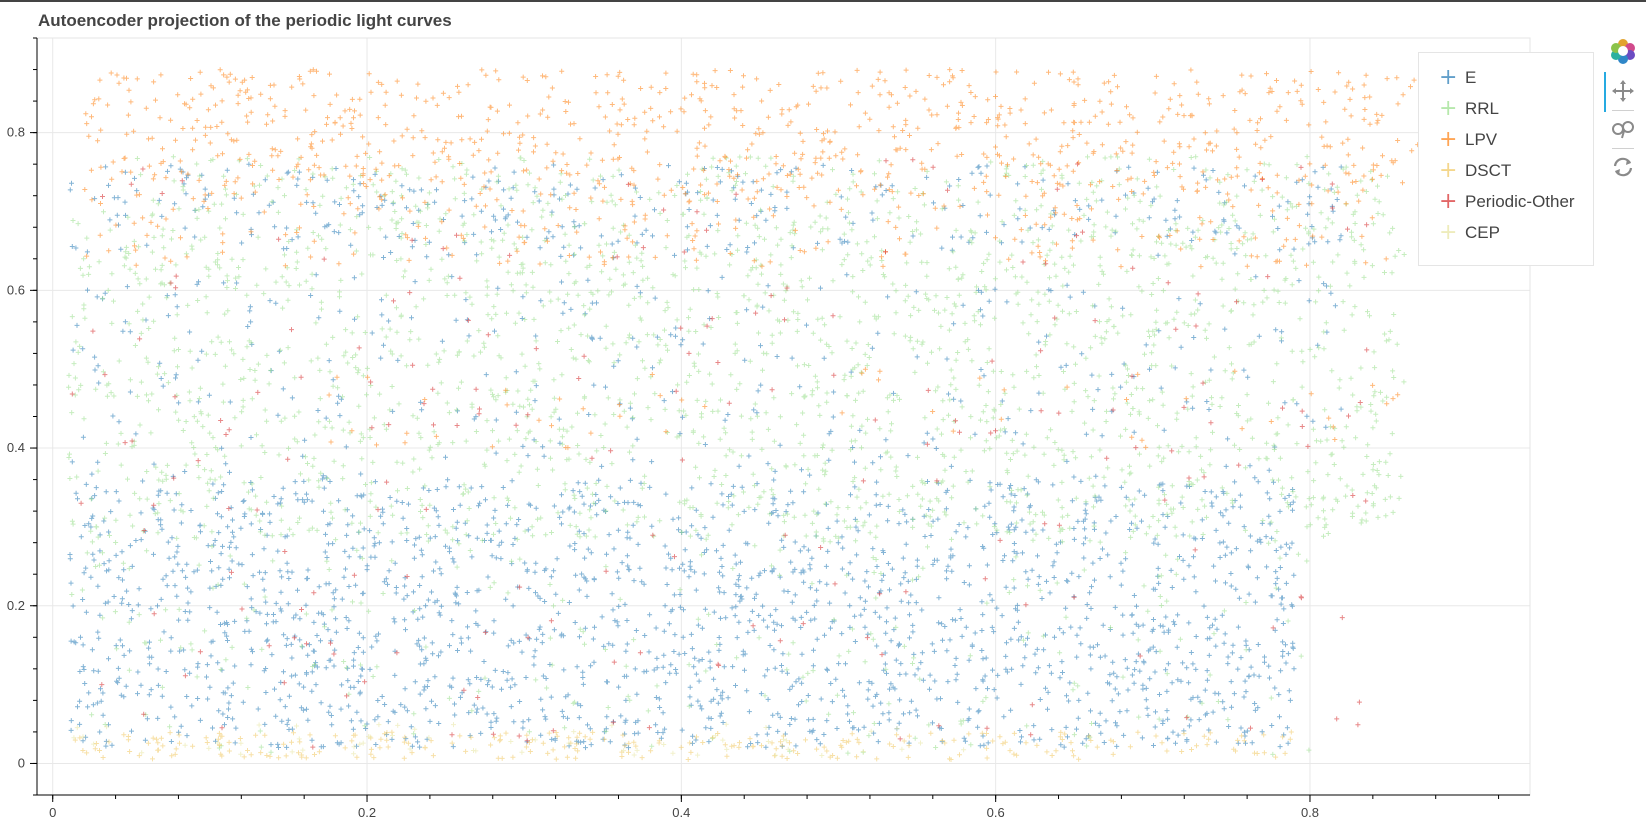 The image size is (1646, 821). What do you see at coordinates (996, 812) in the screenshot?
I see `x-tick-label: 0.6` at bounding box center [996, 812].